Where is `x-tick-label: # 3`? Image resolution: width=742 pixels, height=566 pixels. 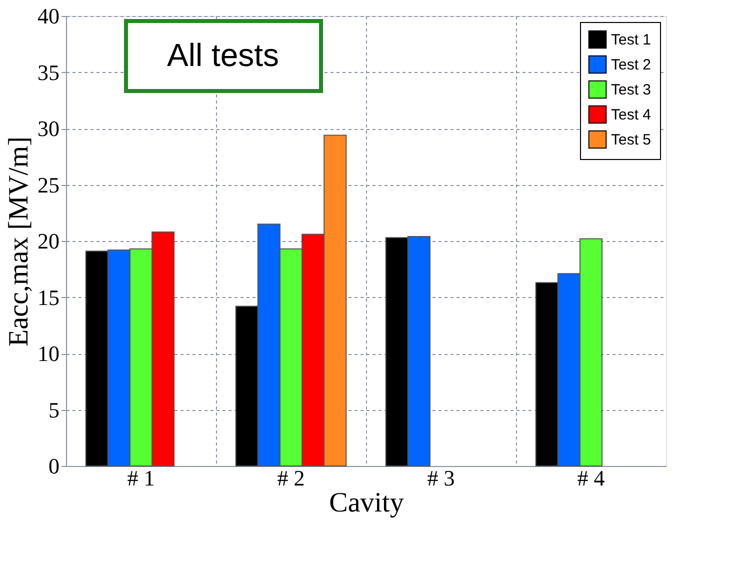
x-tick-label: # 3 is located at coordinates (441, 478).